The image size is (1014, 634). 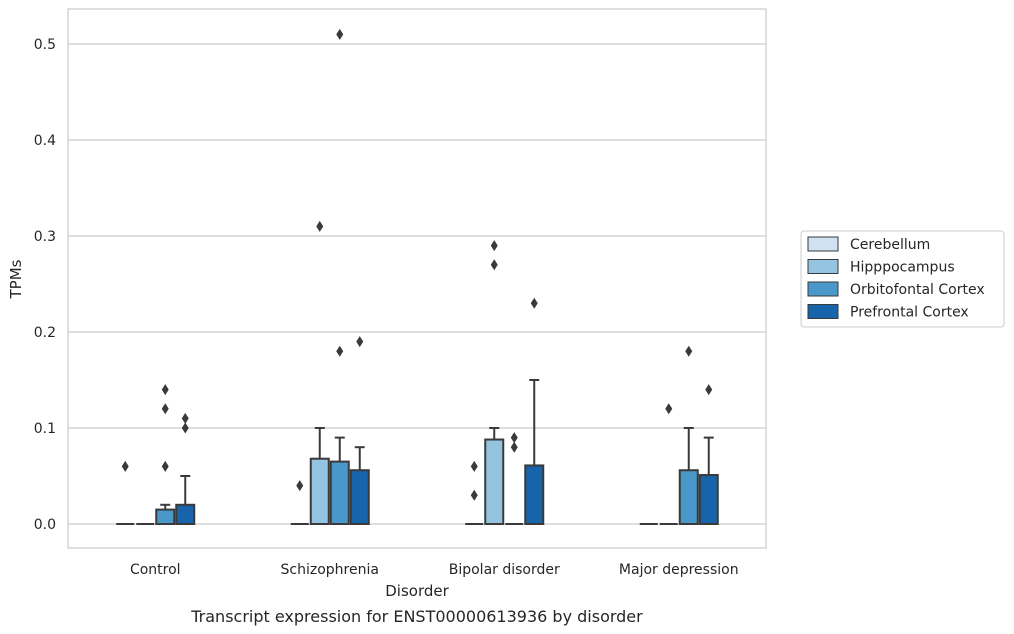 What do you see at coordinates (417, 591) in the screenshot?
I see `x-axis-label: Disorder` at bounding box center [417, 591].